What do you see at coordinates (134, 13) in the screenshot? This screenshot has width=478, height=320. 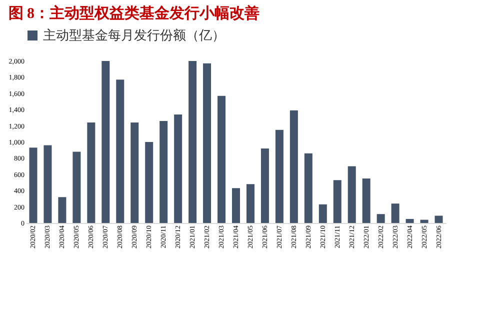 I see `chart-title: 图 8：主动型权益类基金发行小幅改善` at bounding box center [134, 13].